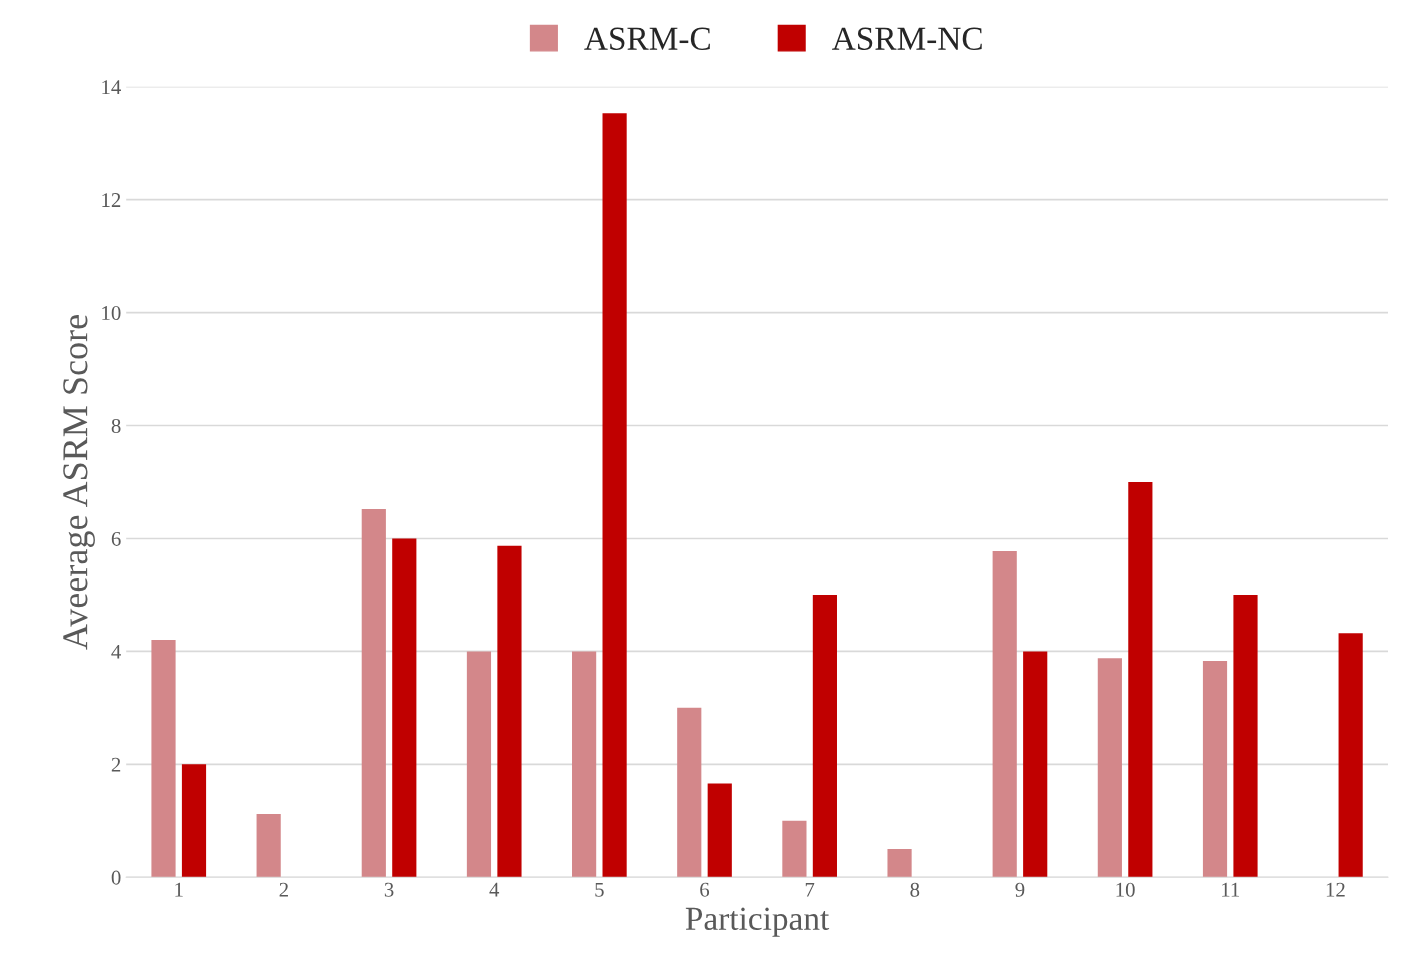 This screenshot has height=964, width=1402. Describe the element at coordinates (116, 425) in the screenshot. I see `y-tick-label: 8` at that location.